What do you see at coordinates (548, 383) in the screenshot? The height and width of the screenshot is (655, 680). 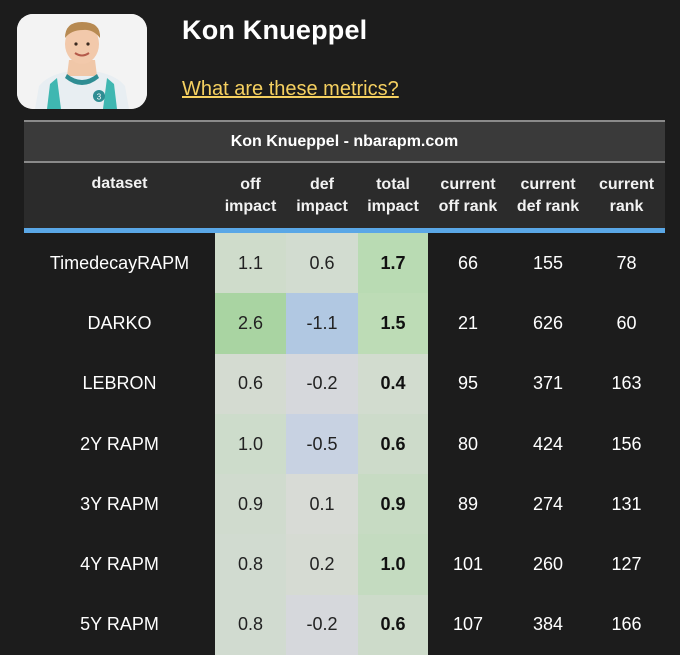 I see `cell-current-def-rank: 371` at bounding box center [548, 383].